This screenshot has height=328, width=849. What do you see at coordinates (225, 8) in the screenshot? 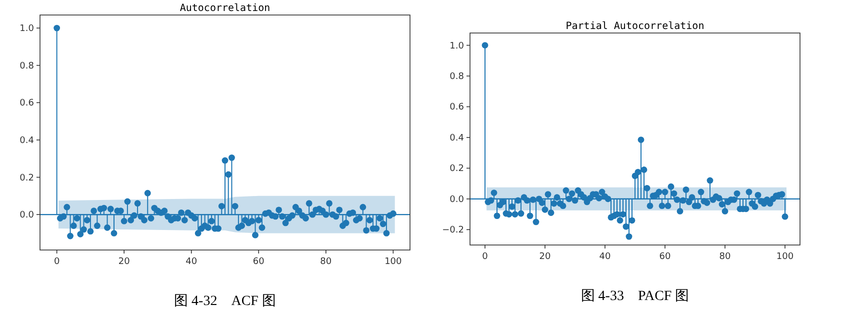
I see `chart-title: Autocorrelation` at bounding box center [225, 8].